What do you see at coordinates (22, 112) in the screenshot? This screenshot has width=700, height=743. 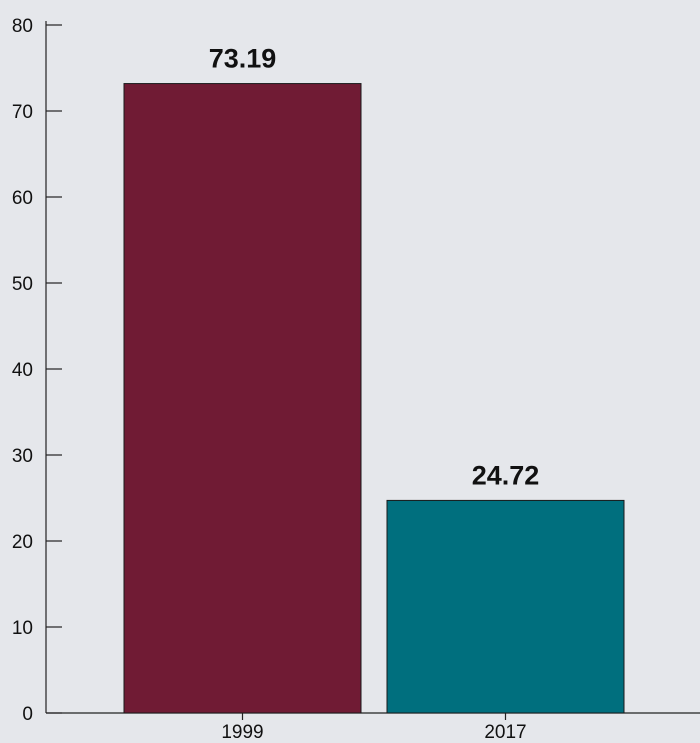 I see `y-tick-label-70: 70` at bounding box center [22, 112].